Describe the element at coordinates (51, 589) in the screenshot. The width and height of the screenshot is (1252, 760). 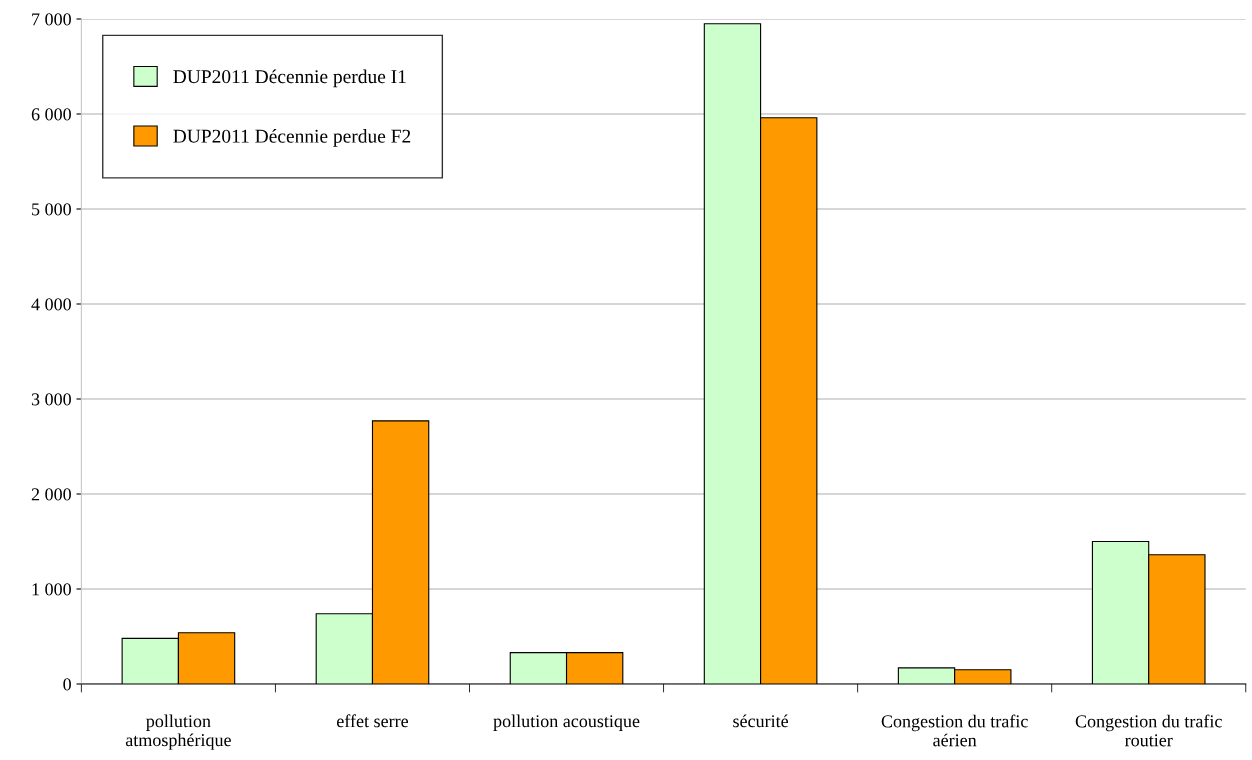
I see `y-tick-label: 1 000` at that location.